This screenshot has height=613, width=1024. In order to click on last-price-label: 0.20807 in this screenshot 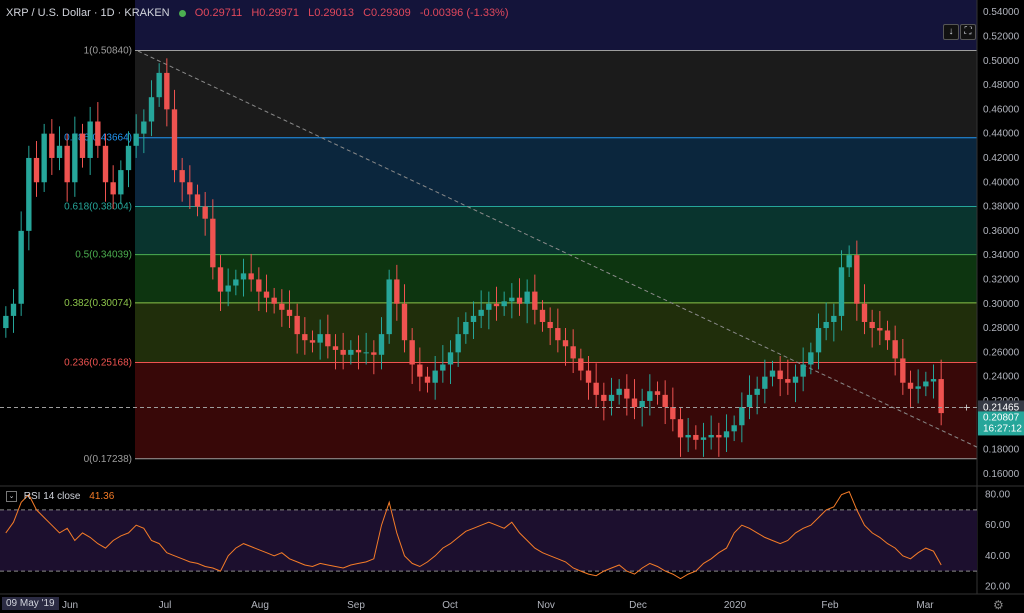, I will do `click(1001, 417)`.